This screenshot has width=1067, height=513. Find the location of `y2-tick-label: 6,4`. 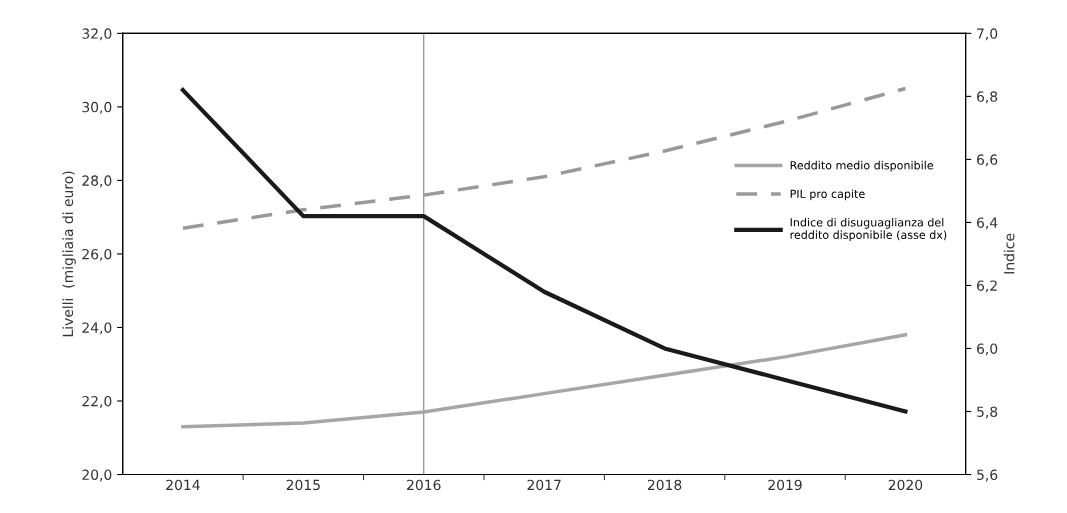

y2-tick-label: 6,4 is located at coordinates (987, 223).